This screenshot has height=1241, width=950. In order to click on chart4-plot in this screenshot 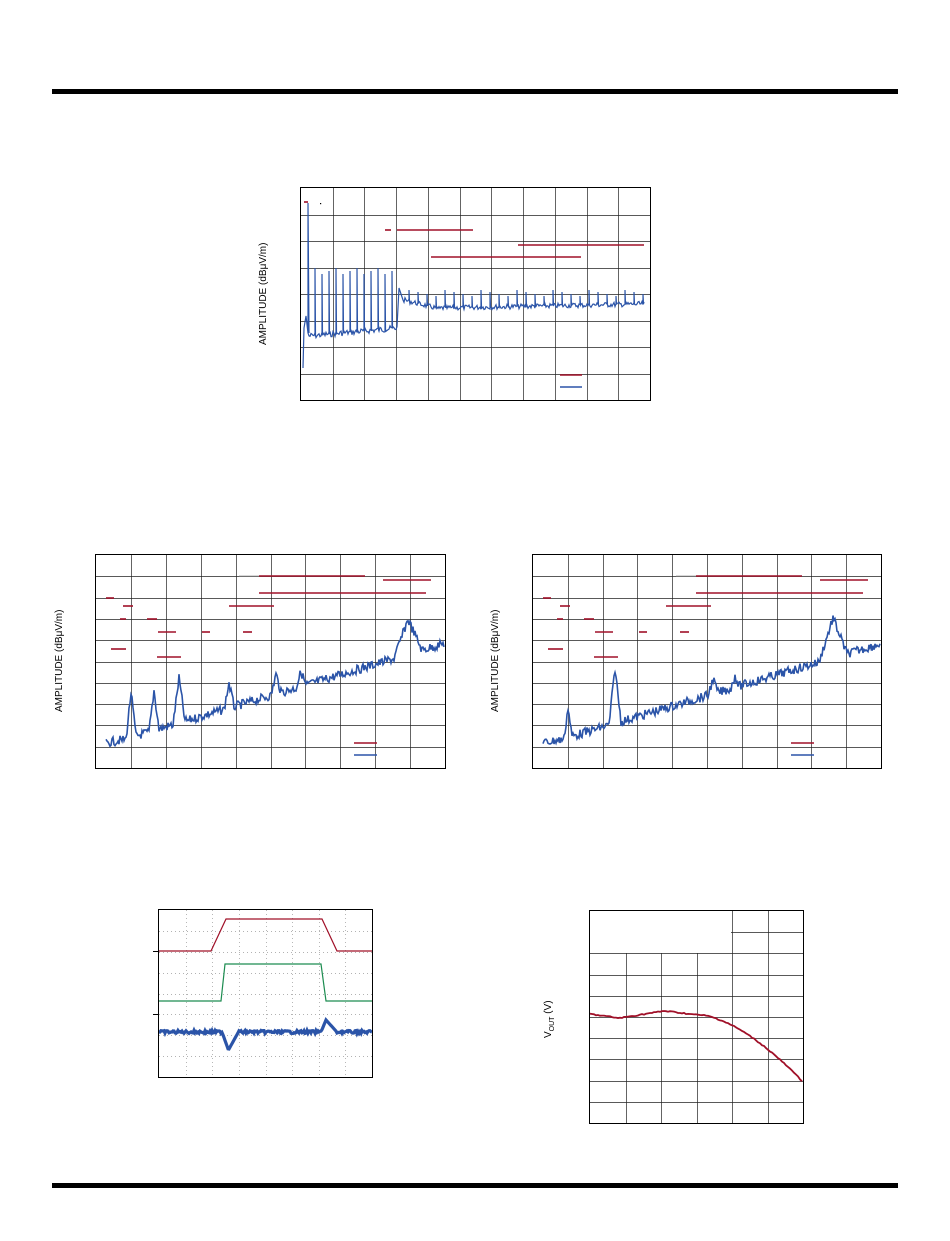, I will do `click(265, 993)`.